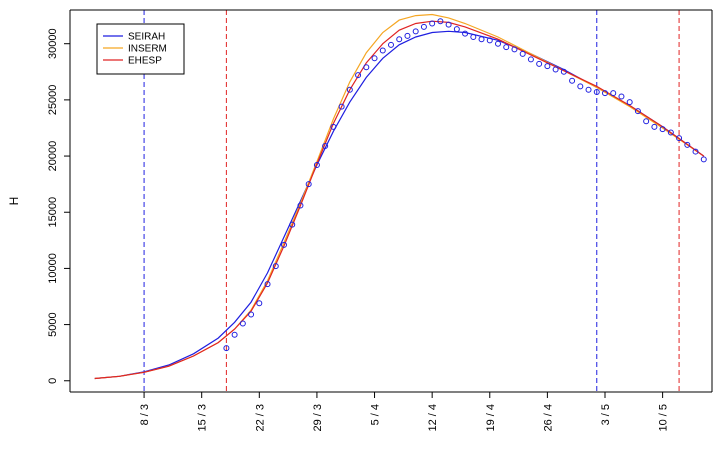 This screenshot has height=453, width=722. I want to click on legend-label-inserm: INSERM, so click(147, 49).